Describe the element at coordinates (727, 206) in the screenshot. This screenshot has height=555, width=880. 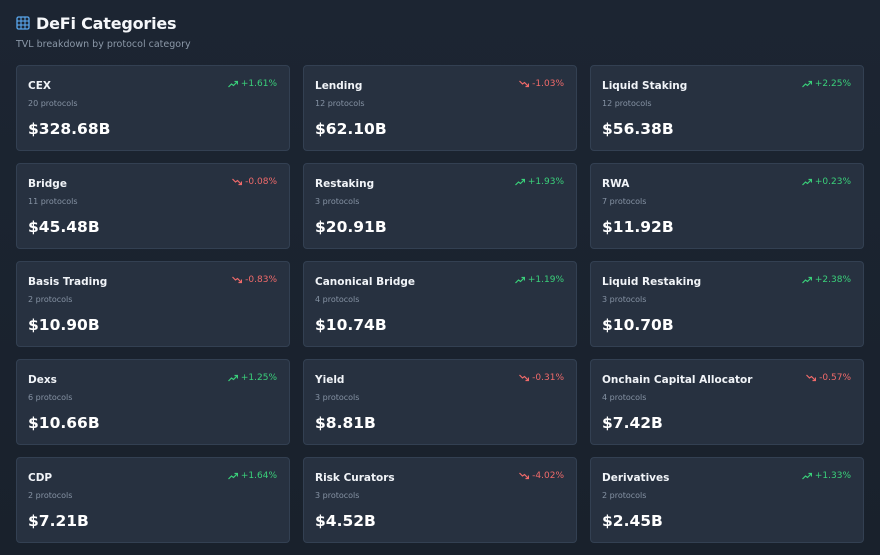
I see `category-card: RWA 7 protocols $11.92B +0.23%` at that location.